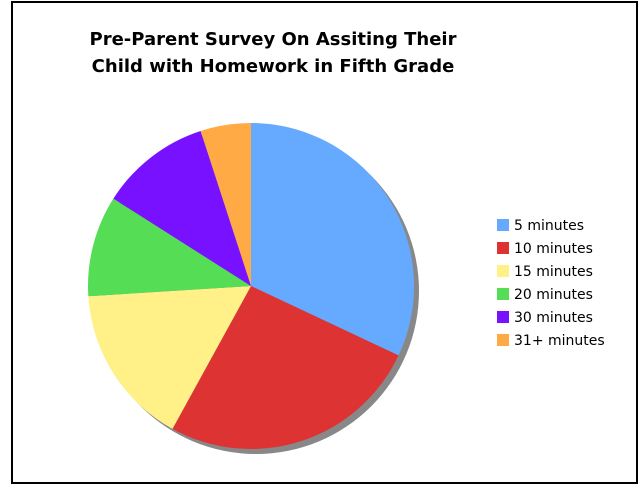 The width and height of the screenshot is (640, 489). I want to click on chart-title: Pre-Parent Survey On Assiting Their, so click(273, 39).